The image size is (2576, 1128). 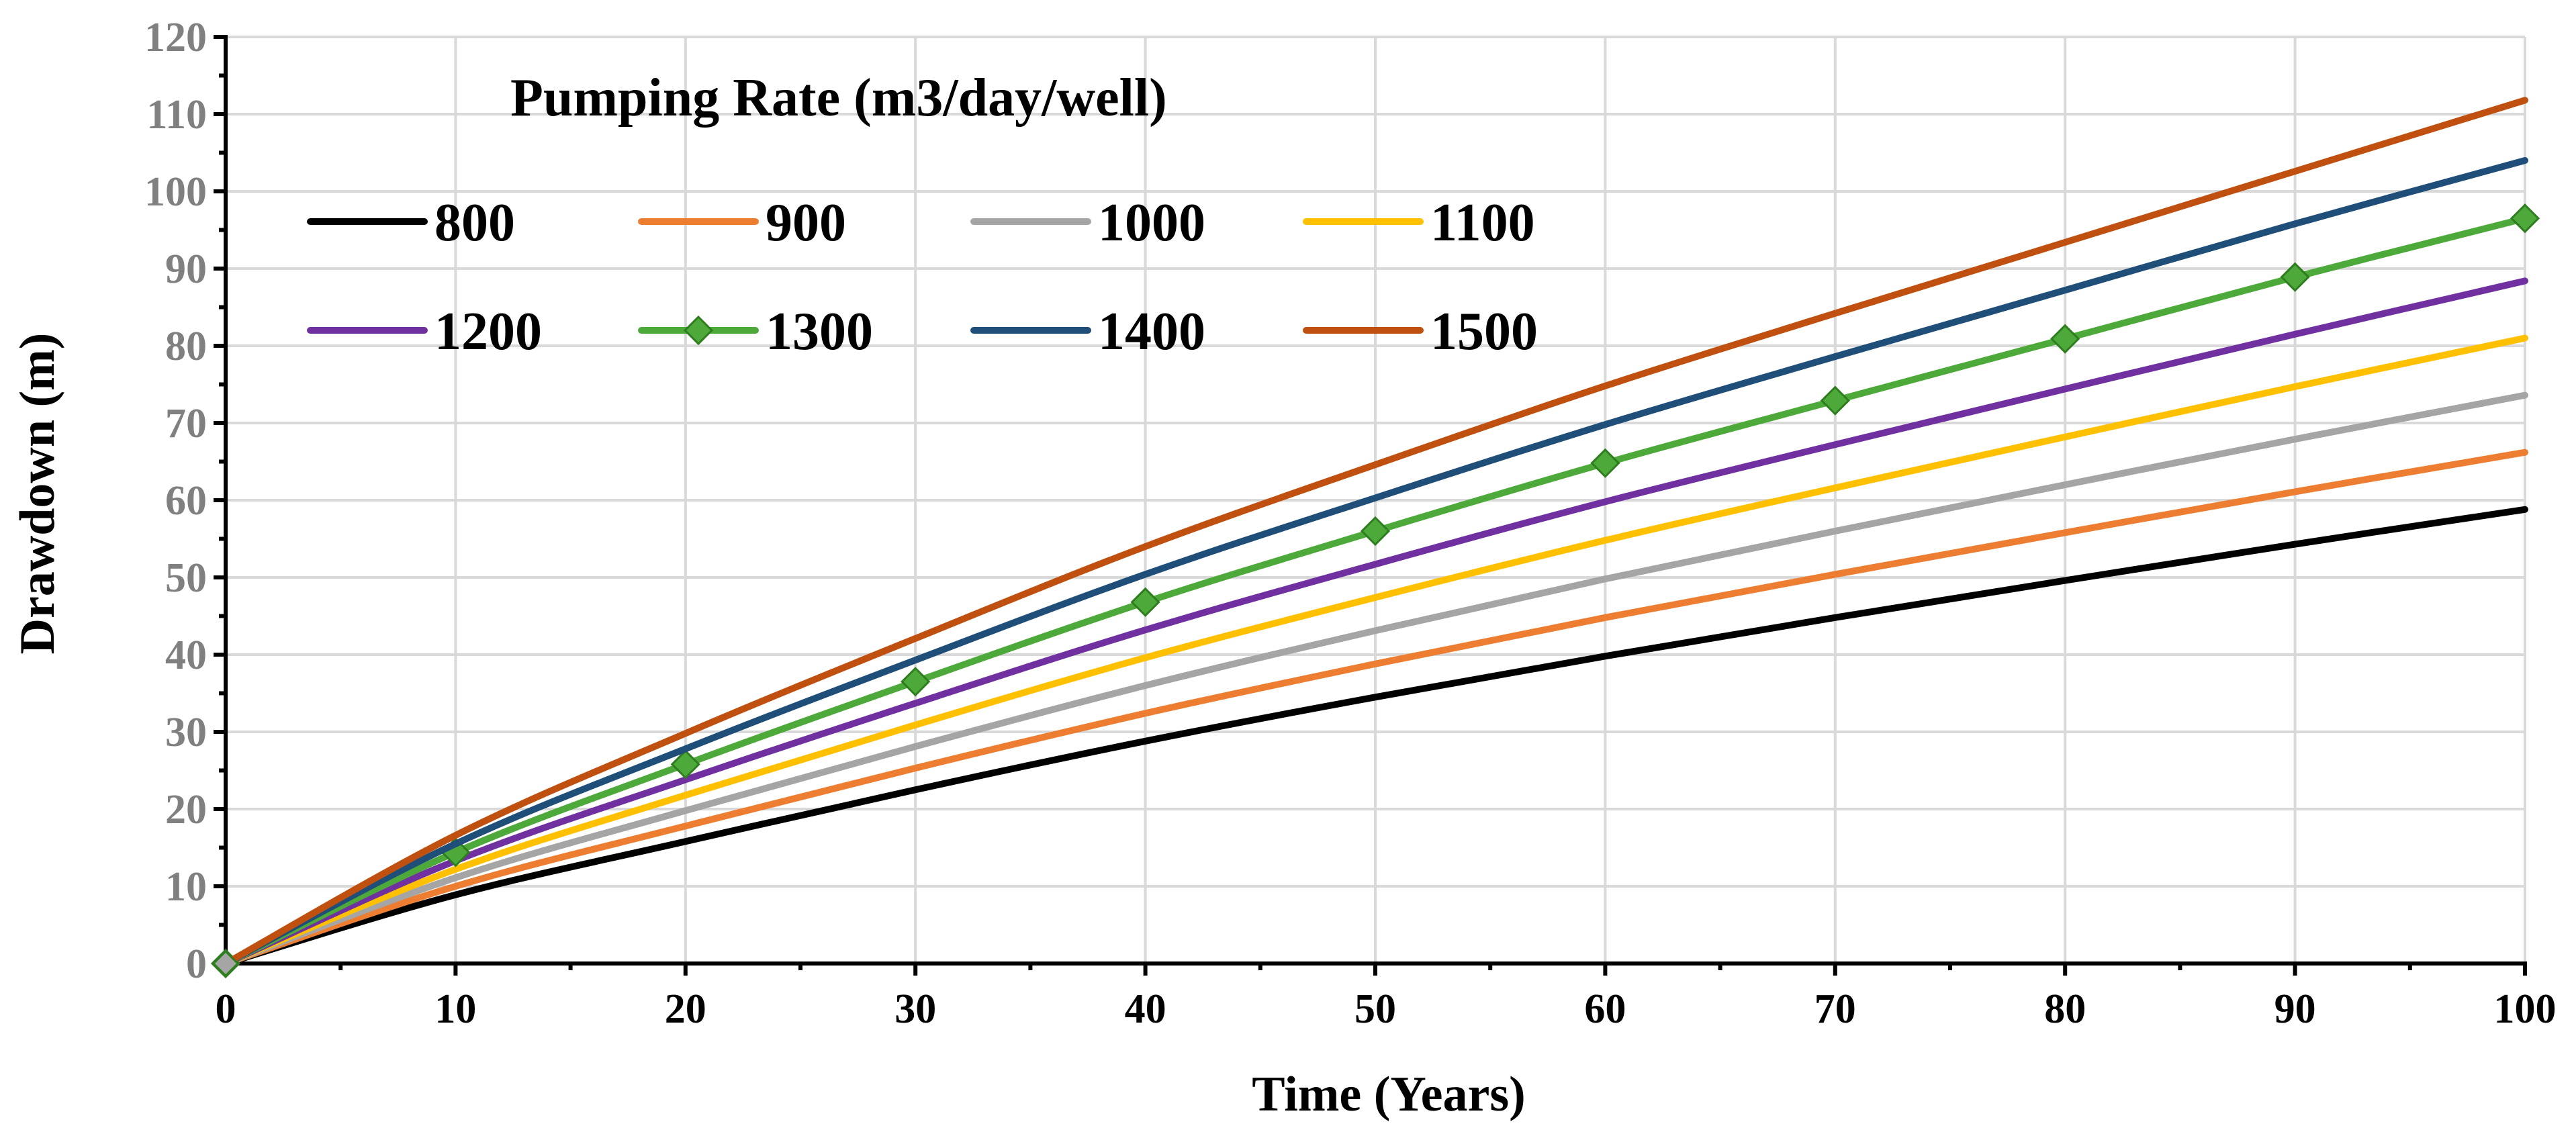 What do you see at coordinates (1087, 222) in the screenshot?
I see `legend-item-1000: 1000` at bounding box center [1087, 222].